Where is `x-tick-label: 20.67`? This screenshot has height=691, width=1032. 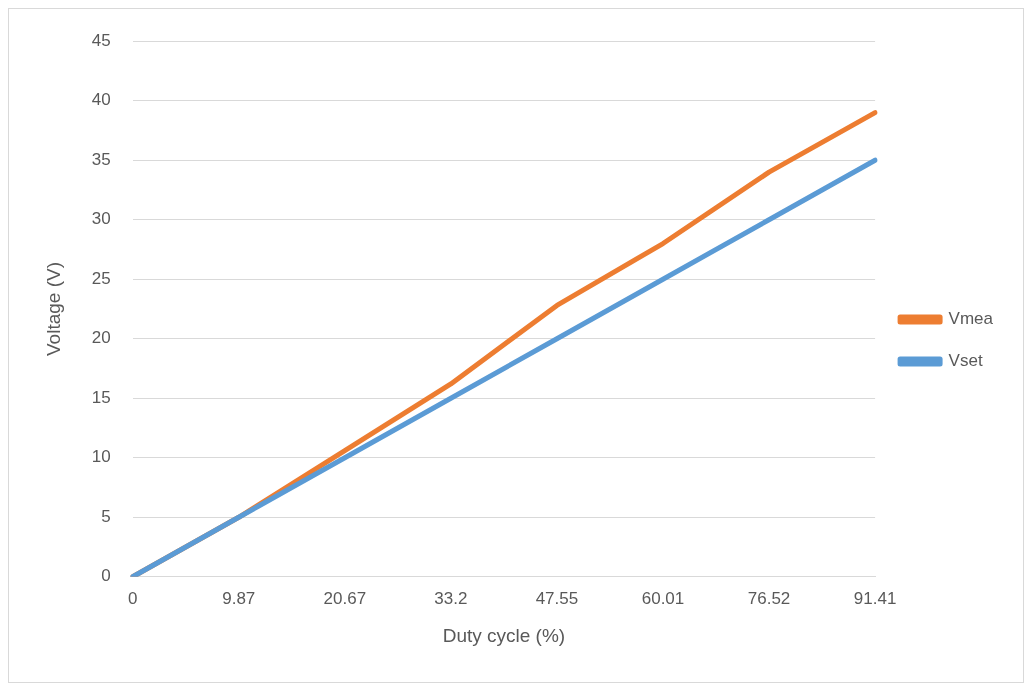
x-tick-label: 20.67 is located at coordinates (345, 598).